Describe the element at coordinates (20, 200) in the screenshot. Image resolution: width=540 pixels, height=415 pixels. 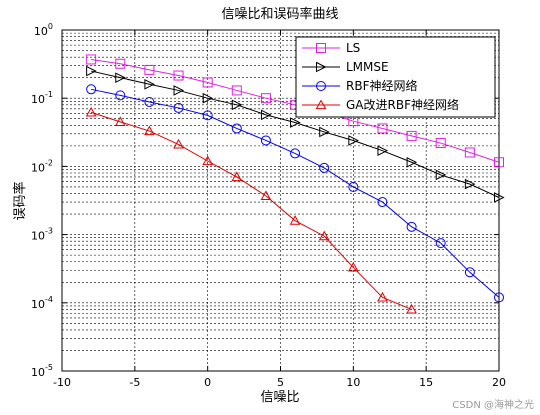
I see `y-axis-label: 误码率` at that location.